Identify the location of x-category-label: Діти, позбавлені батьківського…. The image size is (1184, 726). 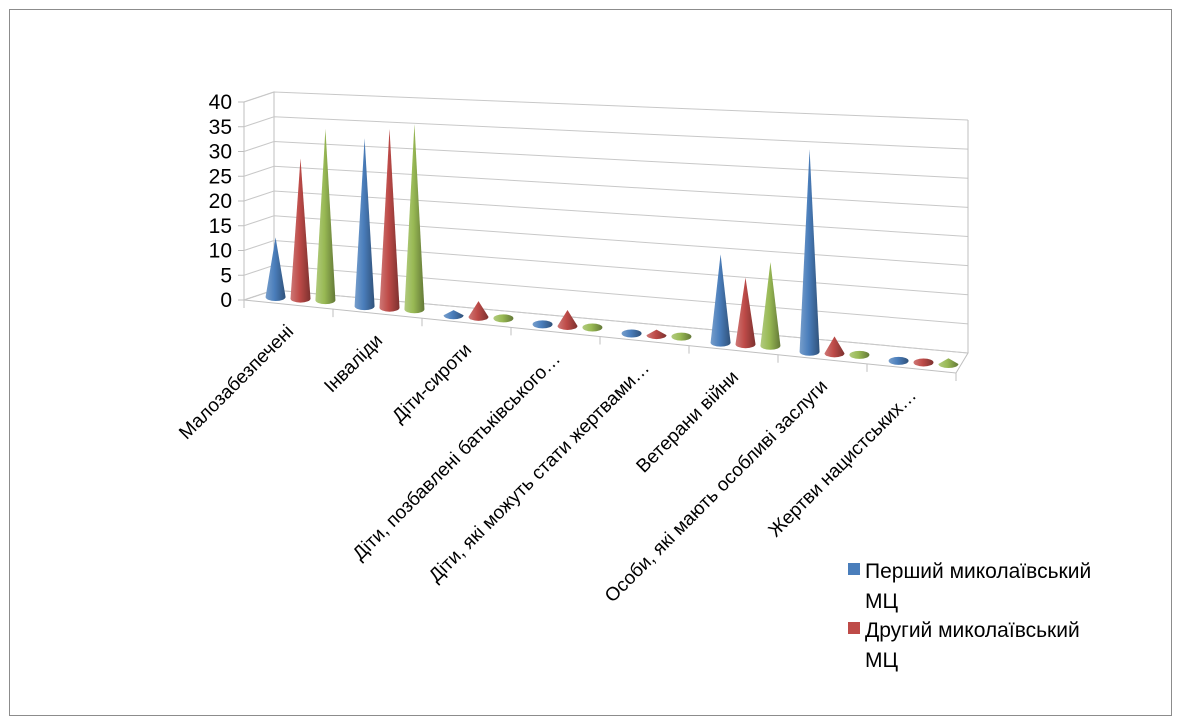
(457, 457).